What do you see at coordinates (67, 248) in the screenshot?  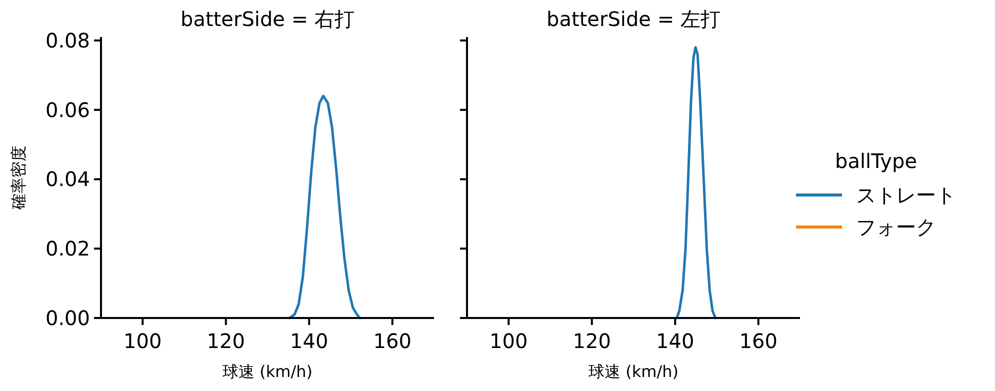 I see `y-tick-label: 0.02` at bounding box center [67, 248].